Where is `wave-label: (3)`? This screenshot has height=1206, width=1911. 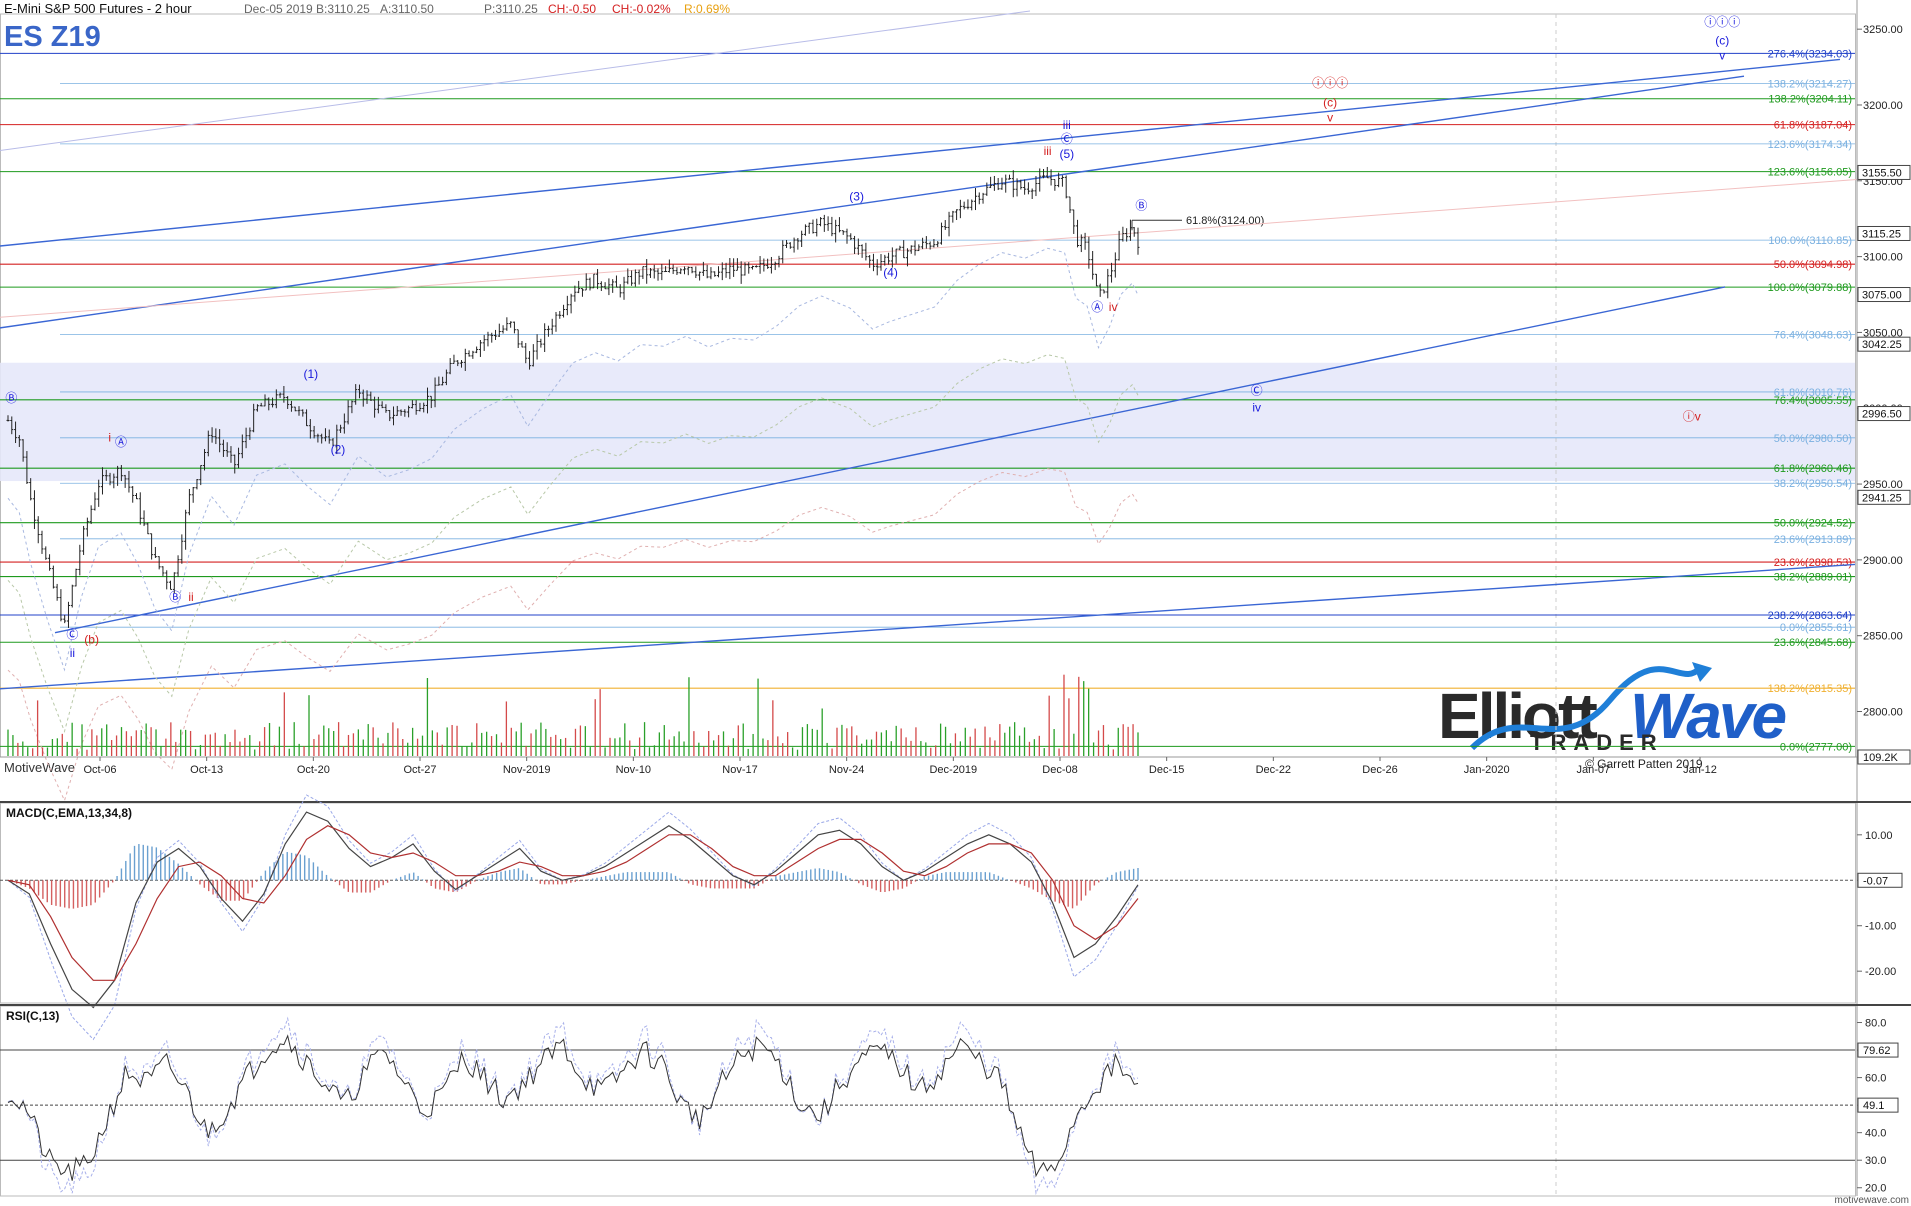
wave-label: (3) is located at coordinates (856, 197).